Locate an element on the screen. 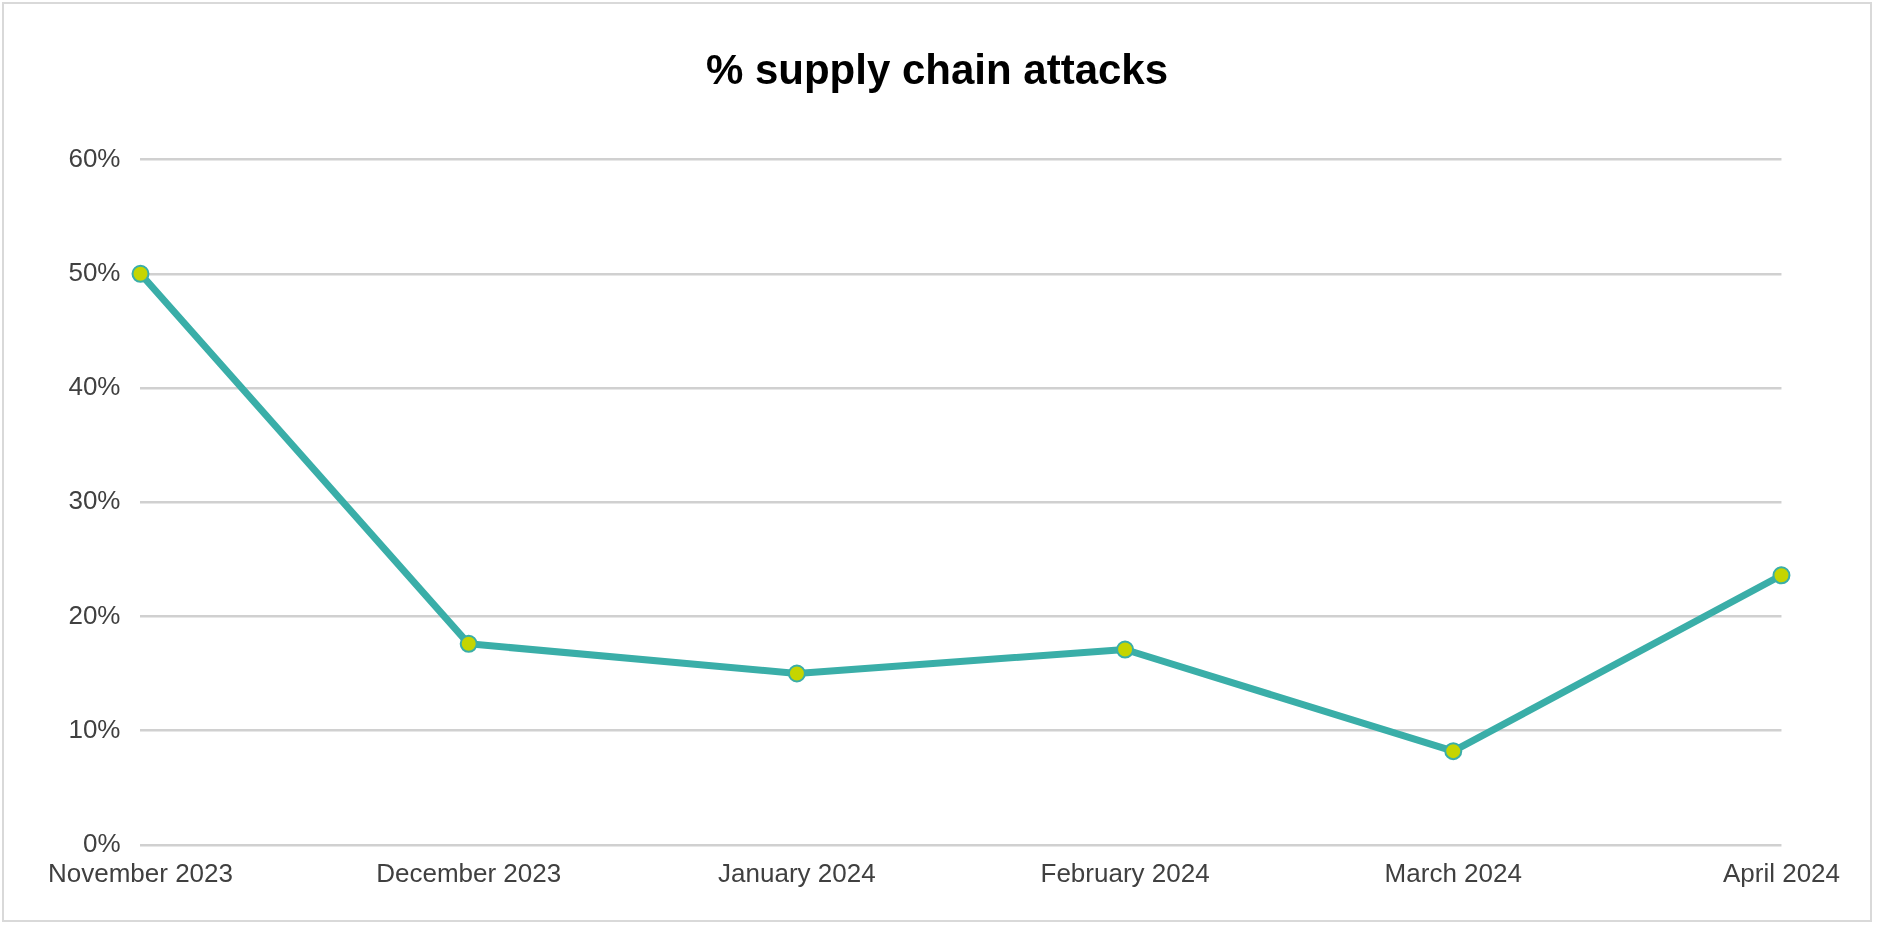  y-tick-label: 30% is located at coordinates (94, 500).